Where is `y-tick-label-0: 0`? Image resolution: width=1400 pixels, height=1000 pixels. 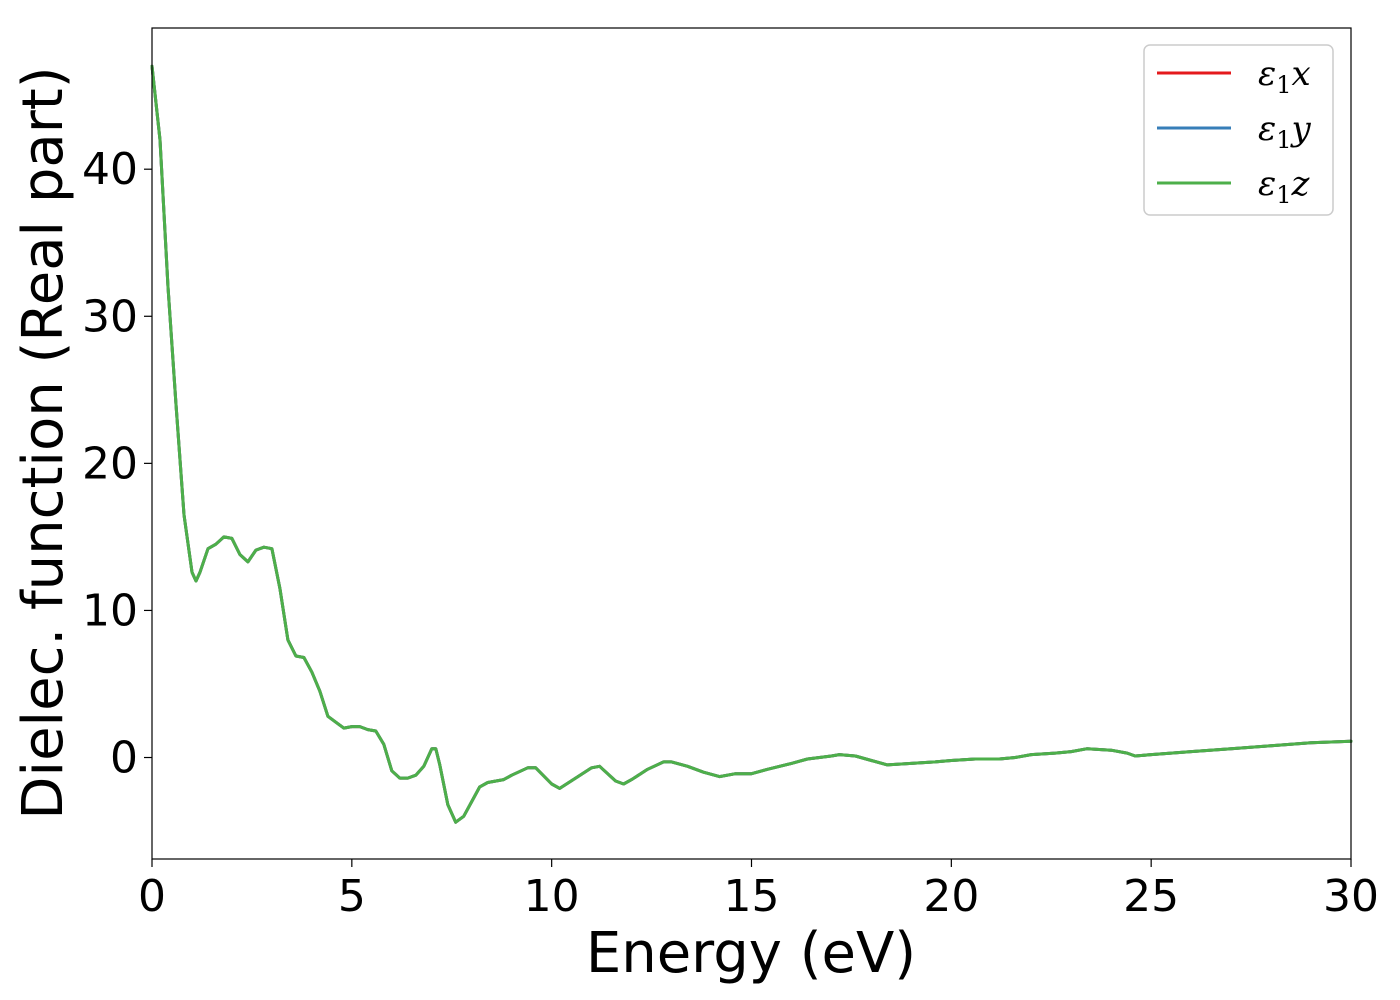 y-tick-label-0: 0 is located at coordinates (124, 758).